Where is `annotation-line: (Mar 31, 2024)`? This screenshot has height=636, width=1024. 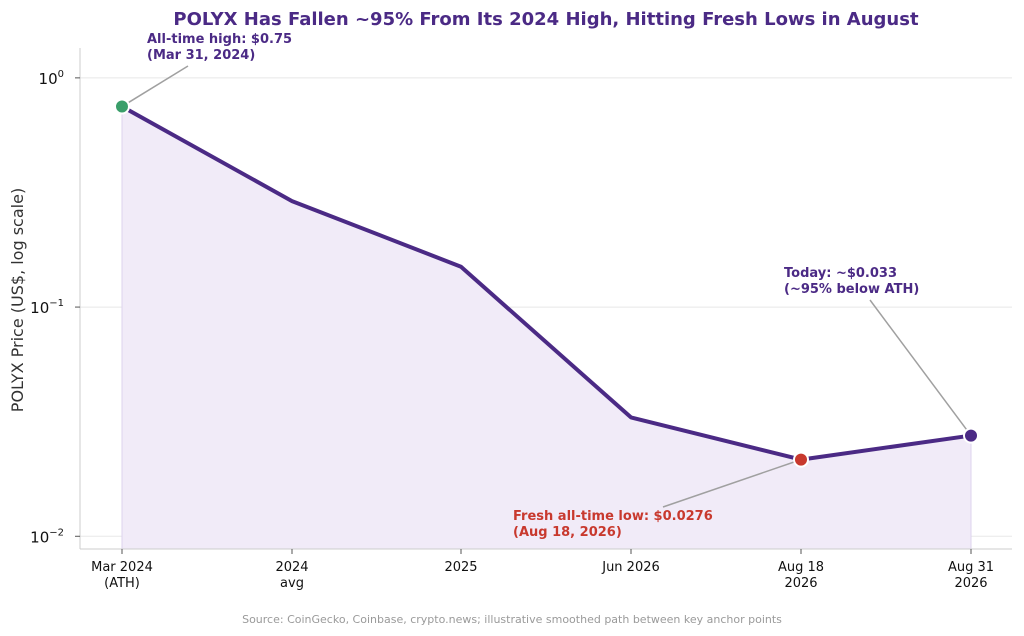 annotation-line: (Mar 31, 2024) is located at coordinates (201, 55).